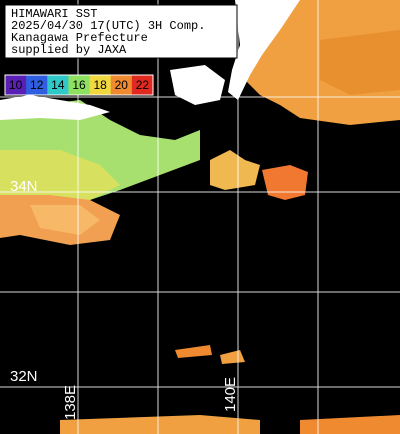  I want to click on lon-label: 138E, so click(70, 402).